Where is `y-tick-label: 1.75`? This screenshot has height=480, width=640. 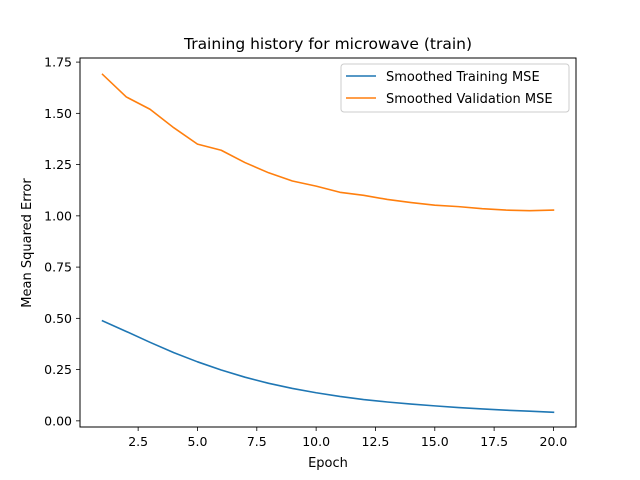
y-tick-label: 1.75 is located at coordinates (58, 62).